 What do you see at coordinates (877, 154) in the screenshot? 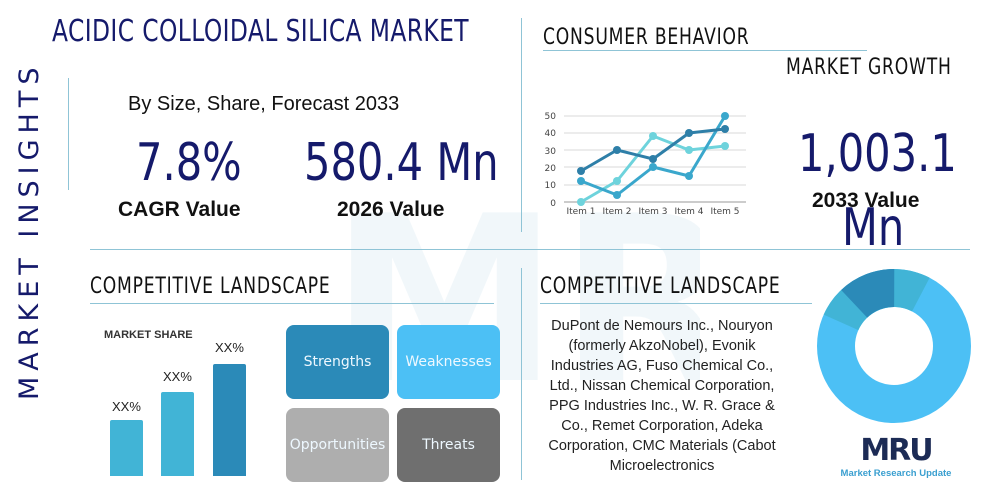
I see `value-2033: 1,003.1` at bounding box center [877, 154].